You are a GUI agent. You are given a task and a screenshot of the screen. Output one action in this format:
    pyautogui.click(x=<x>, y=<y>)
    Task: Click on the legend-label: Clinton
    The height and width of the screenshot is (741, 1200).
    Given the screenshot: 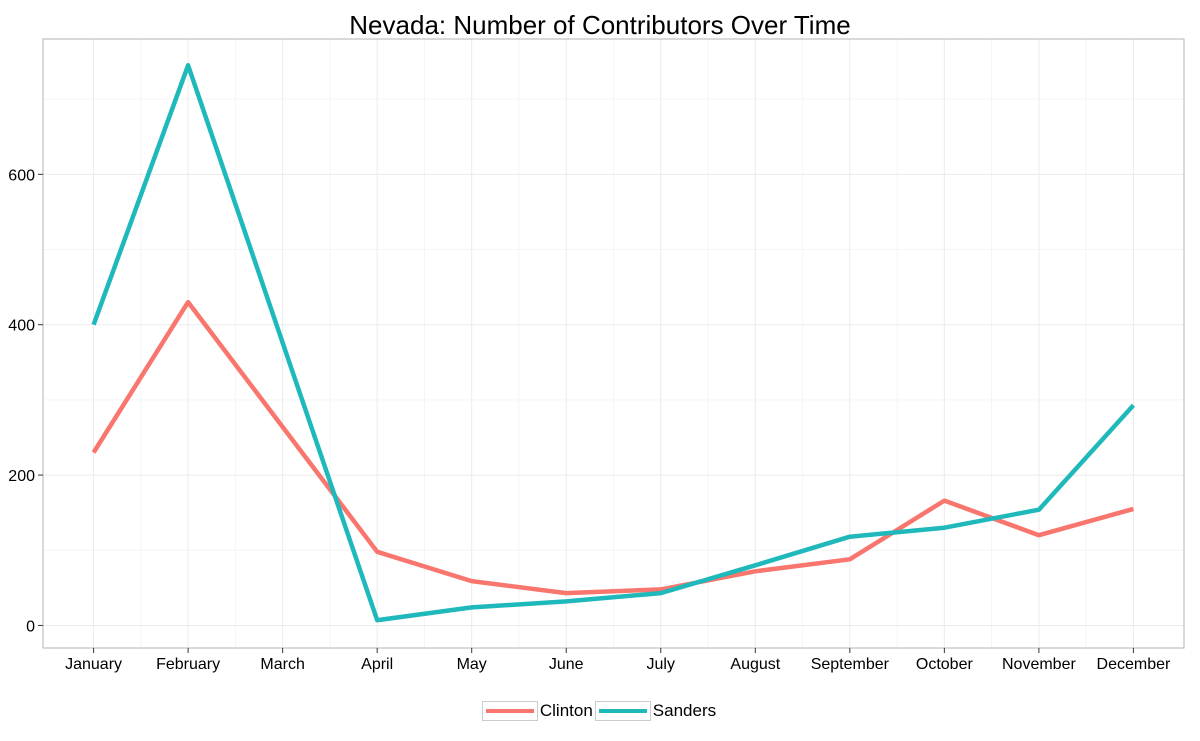 What is the action you would take?
    pyautogui.click(x=566, y=710)
    